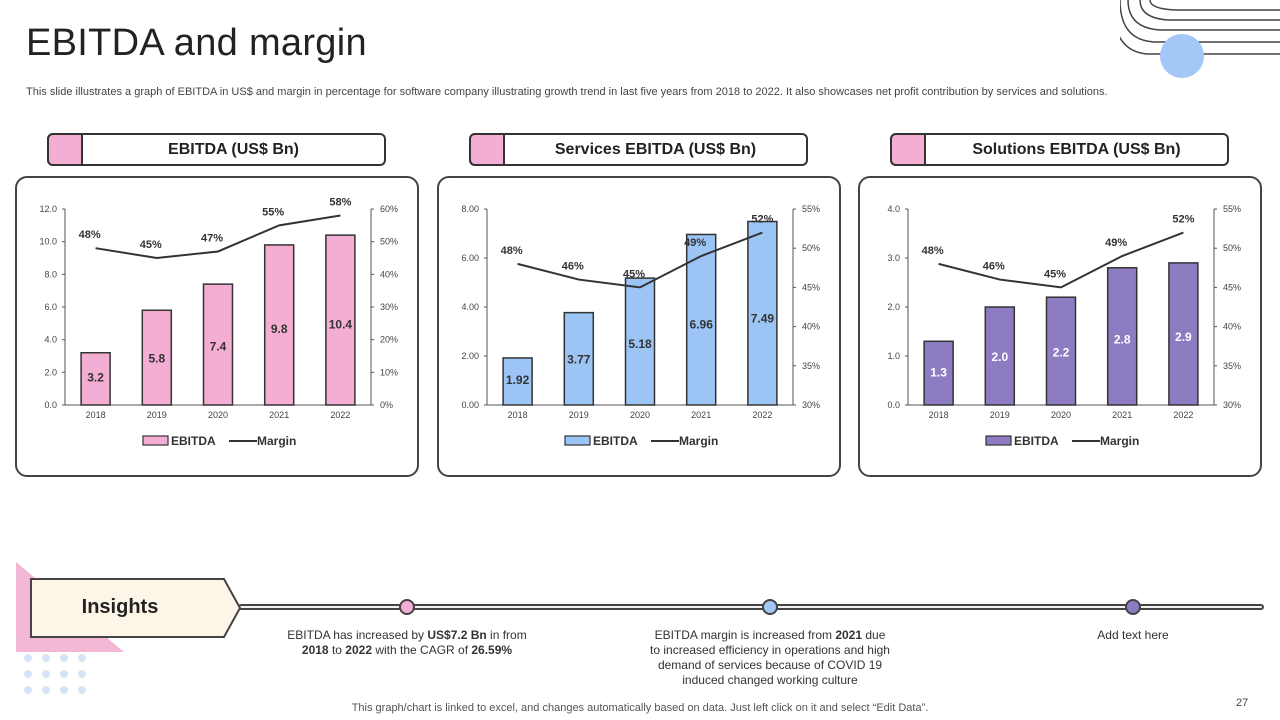 This screenshot has height=720, width=1280. I want to click on bar-value-label: 5.18, so click(640, 344).